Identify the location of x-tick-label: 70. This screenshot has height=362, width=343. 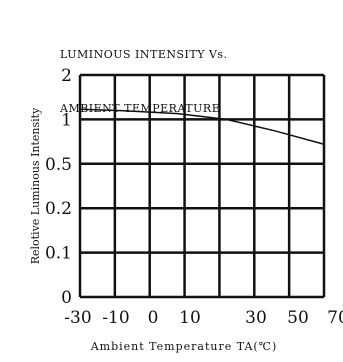
(335, 318).